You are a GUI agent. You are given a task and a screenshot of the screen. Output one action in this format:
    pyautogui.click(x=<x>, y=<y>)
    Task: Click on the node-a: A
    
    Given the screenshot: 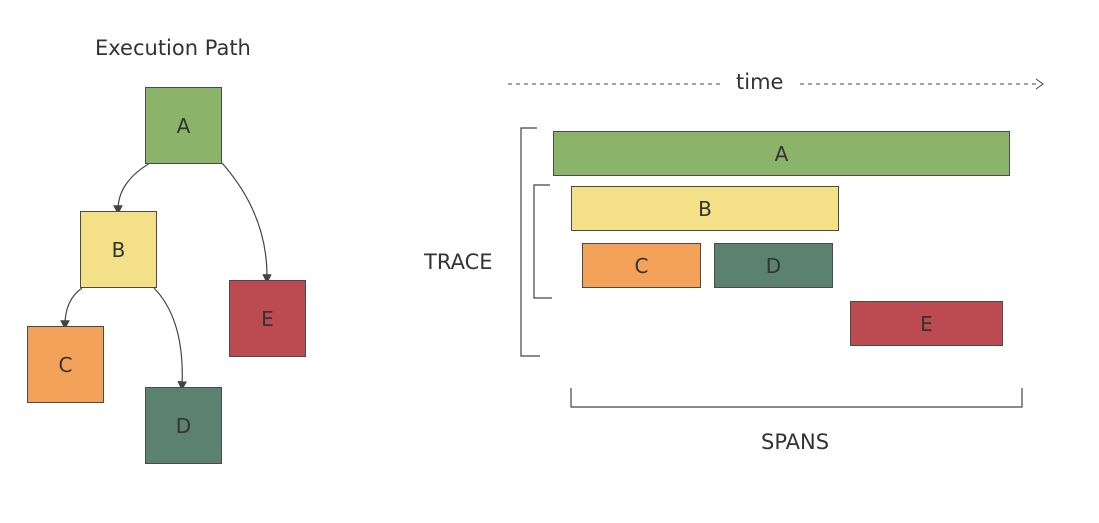 What is the action you would take?
    pyautogui.click(x=183, y=125)
    